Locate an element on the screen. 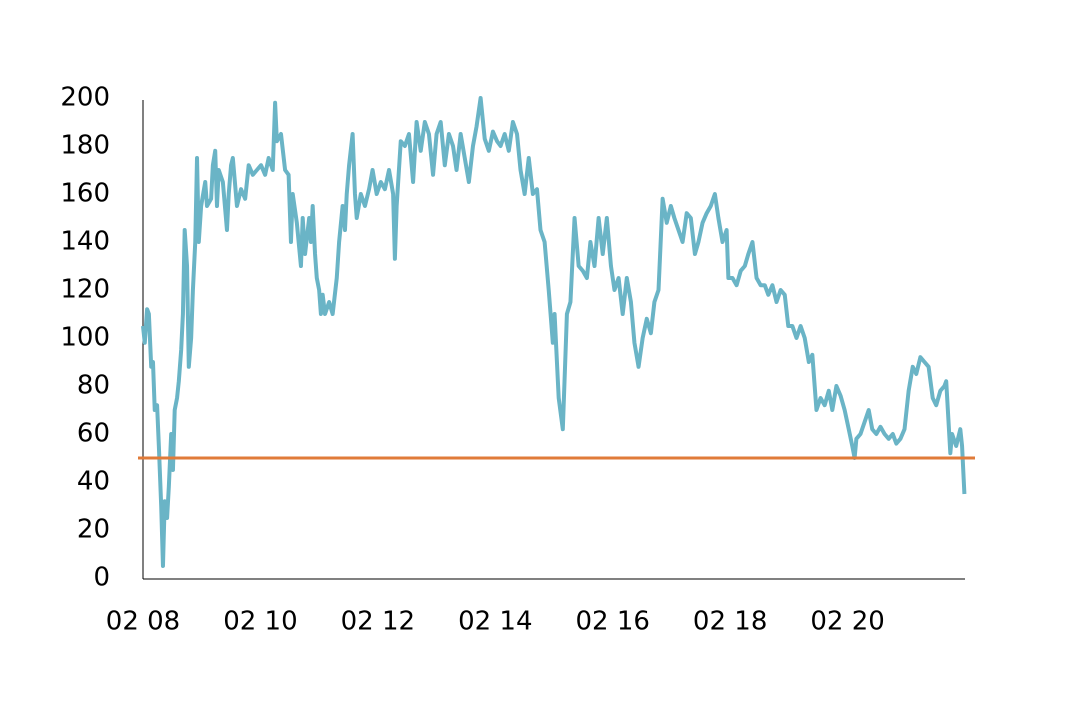 The width and height of the screenshot is (1084, 718). x-tick-label: 02 20 is located at coordinates (847, 622).